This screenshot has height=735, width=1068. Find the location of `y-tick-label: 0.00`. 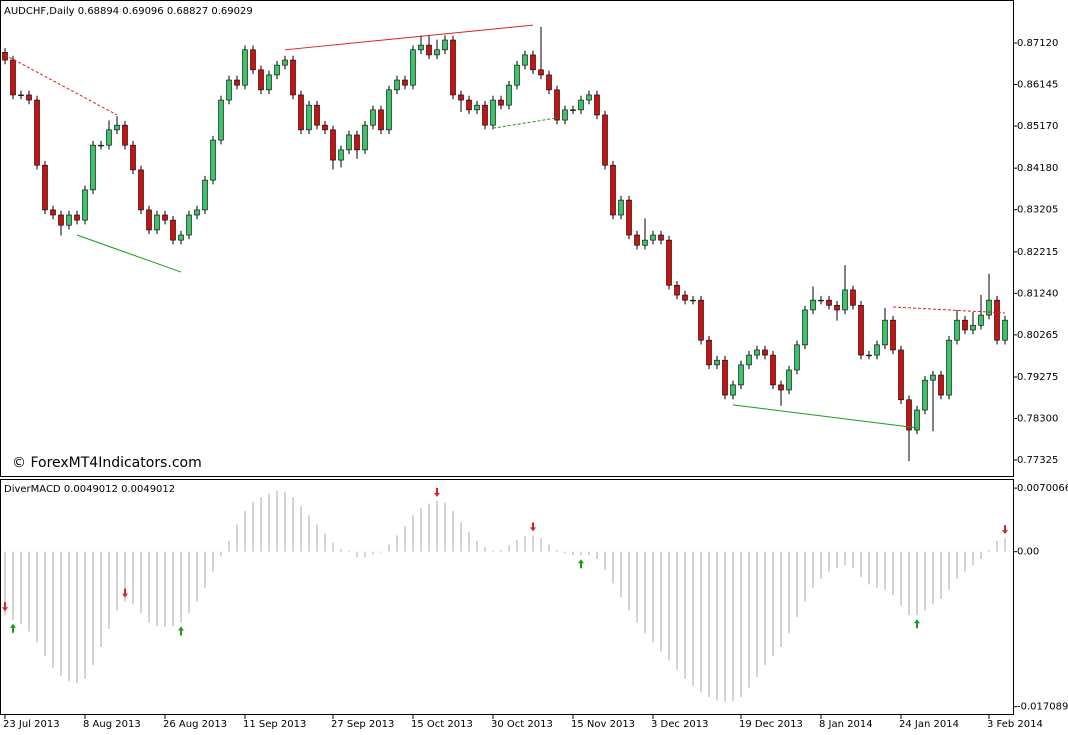

y-tick-label: 0.00 is located at coordinates (1028, 552).